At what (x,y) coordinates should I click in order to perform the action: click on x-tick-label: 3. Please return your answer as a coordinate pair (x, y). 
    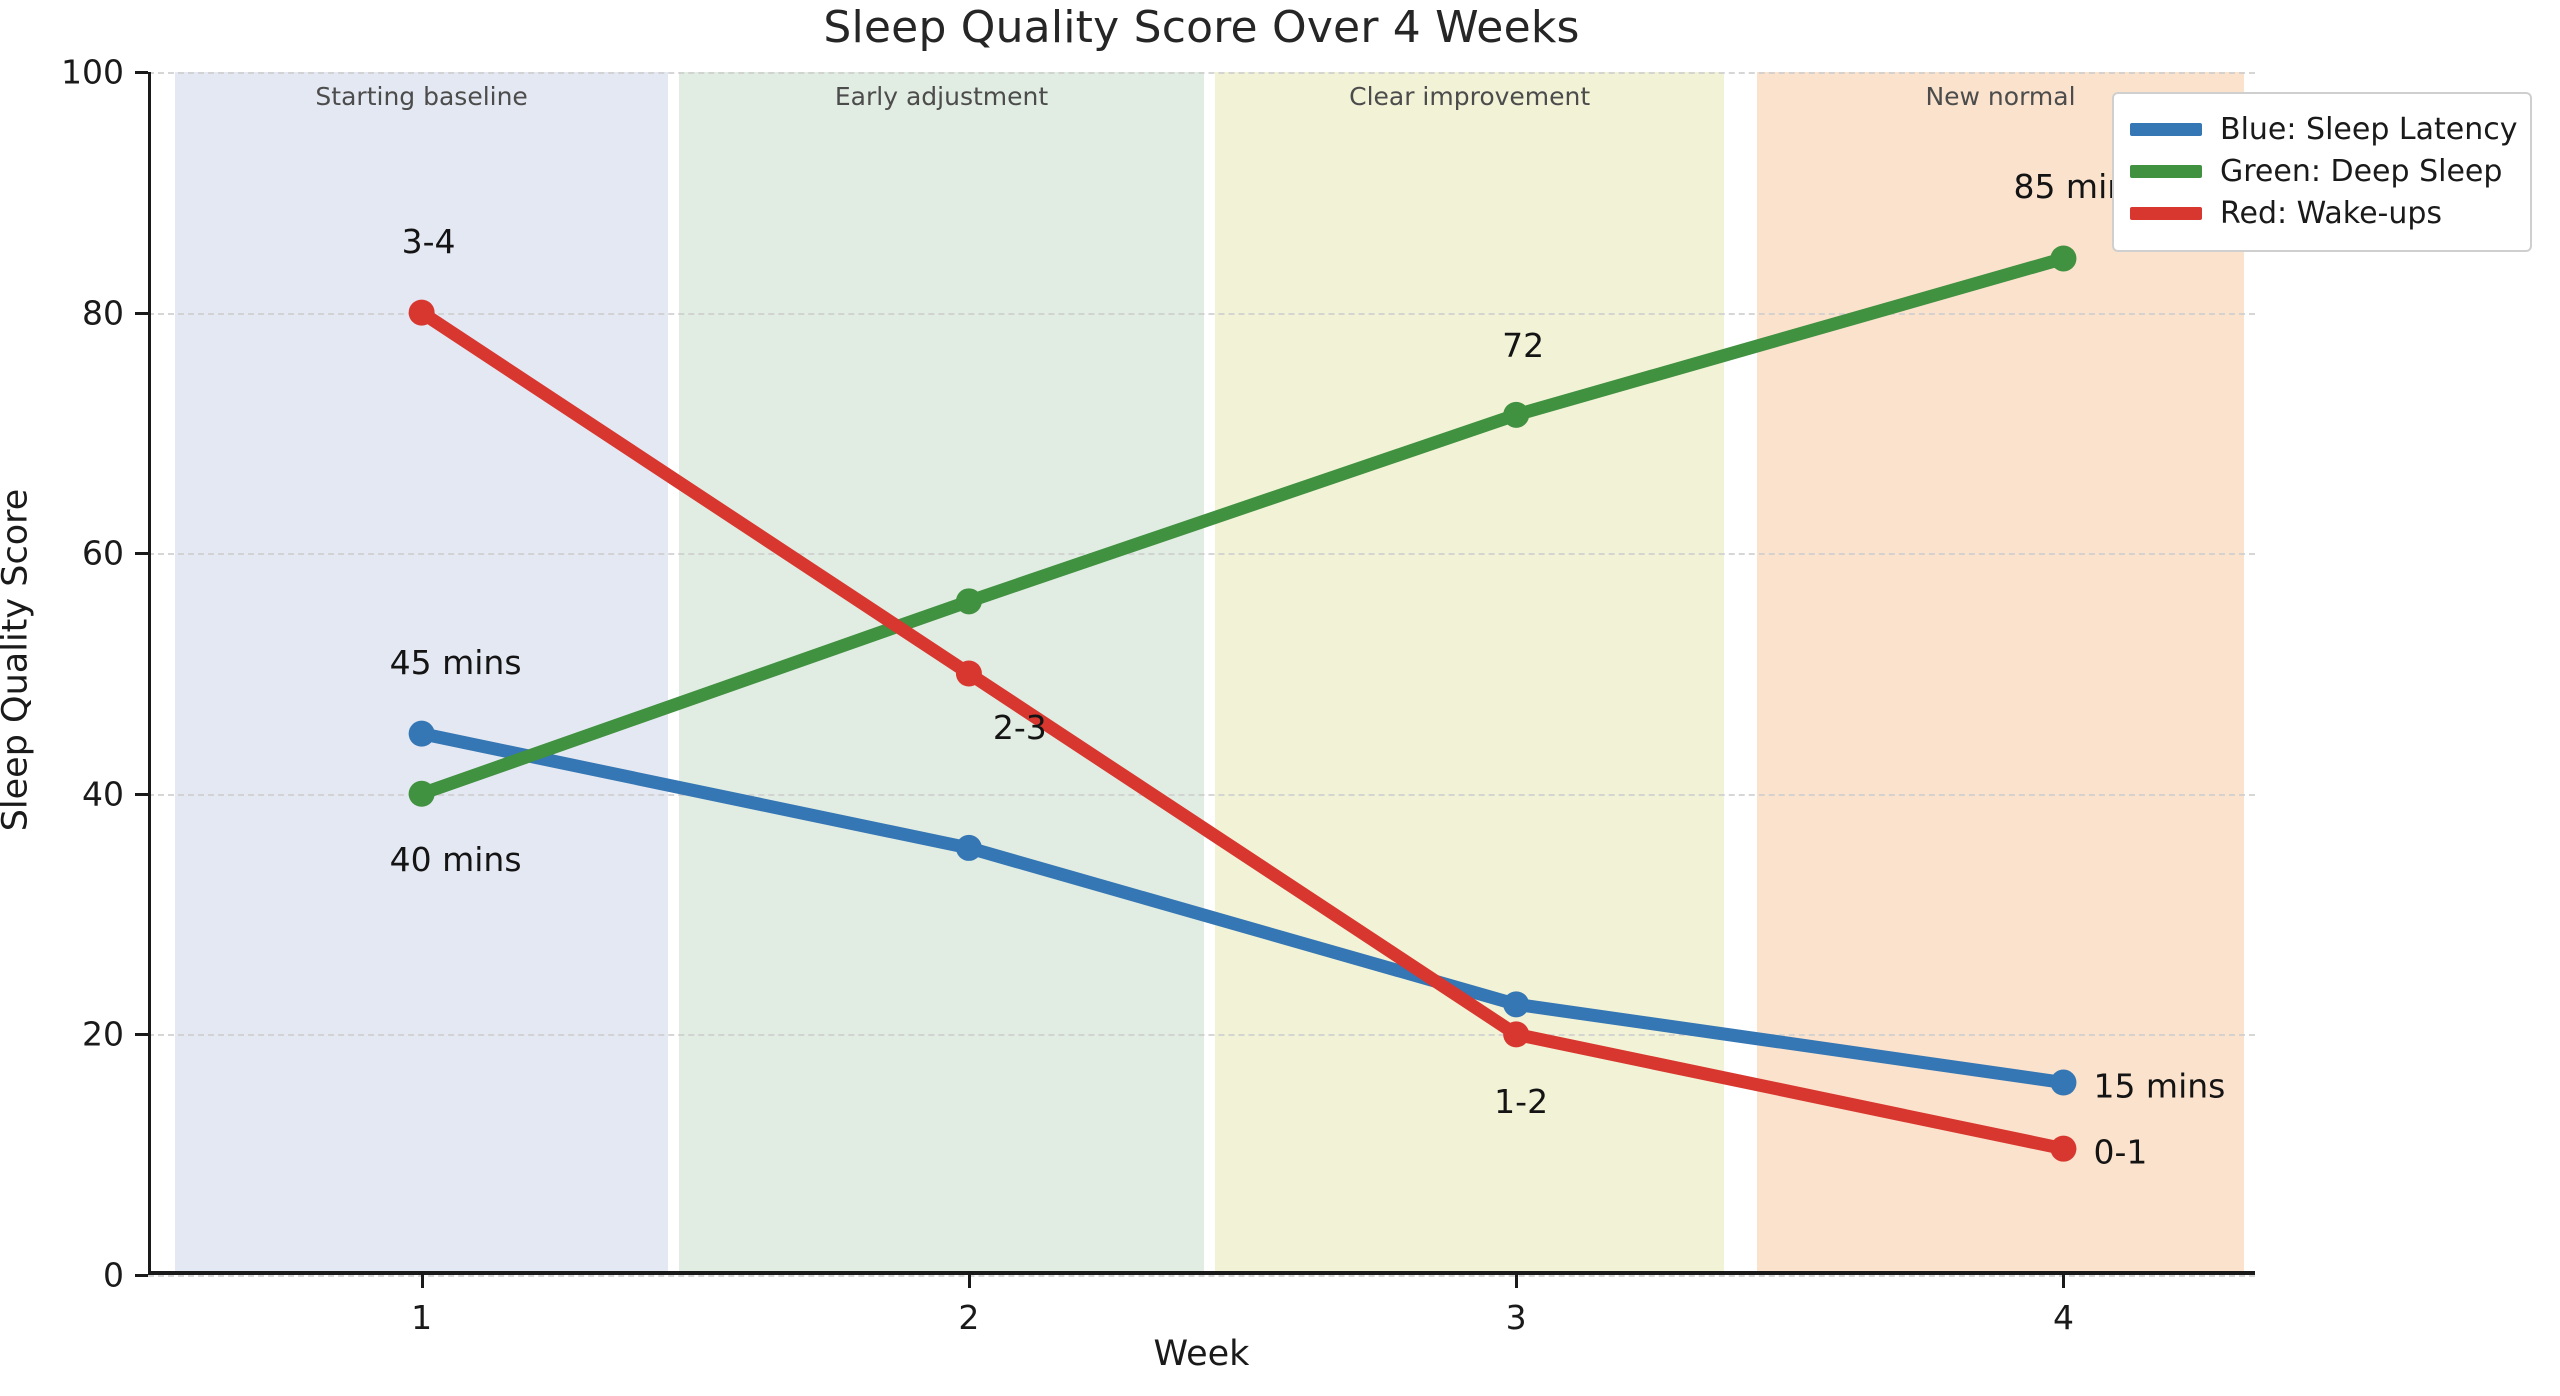
    Looking at the image, I should click on (1516, 1317).